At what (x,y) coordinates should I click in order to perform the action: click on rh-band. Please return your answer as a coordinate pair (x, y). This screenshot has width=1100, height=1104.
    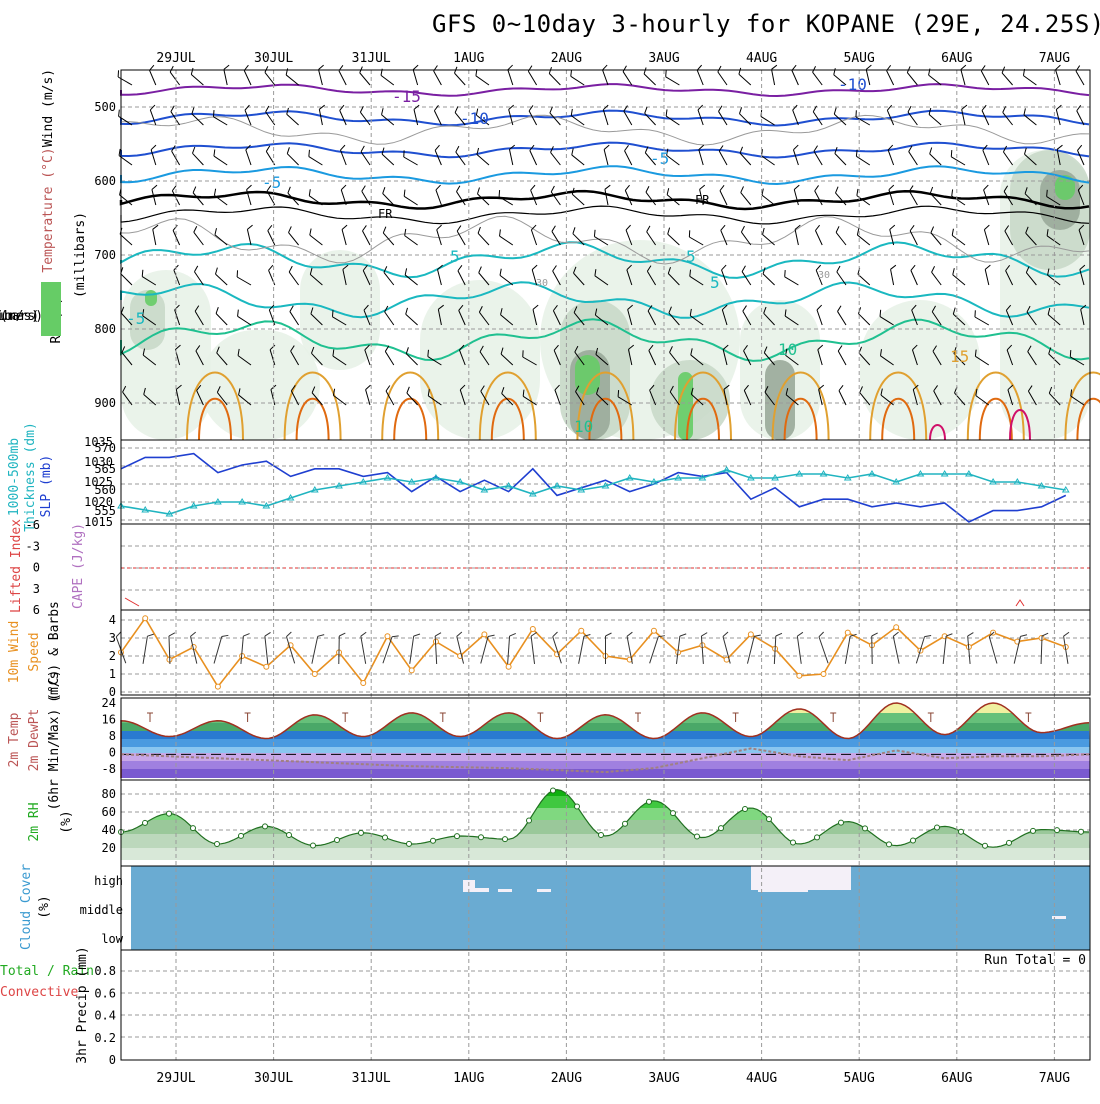
    Looking at the image, I should click on (605, 802).